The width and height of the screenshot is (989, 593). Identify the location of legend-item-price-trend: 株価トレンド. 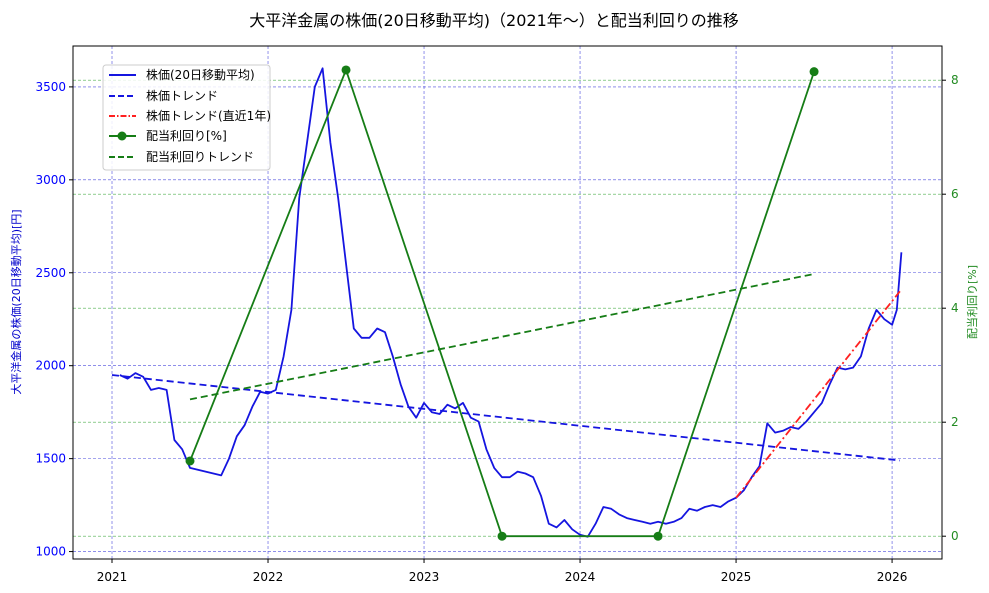
(163, 95).